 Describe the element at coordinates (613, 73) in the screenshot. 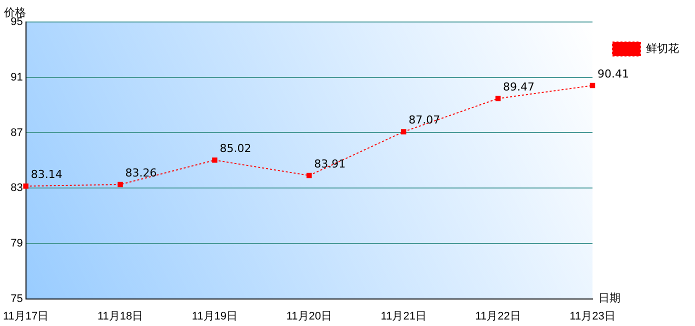

I see `data-label: 90.41` at that location.